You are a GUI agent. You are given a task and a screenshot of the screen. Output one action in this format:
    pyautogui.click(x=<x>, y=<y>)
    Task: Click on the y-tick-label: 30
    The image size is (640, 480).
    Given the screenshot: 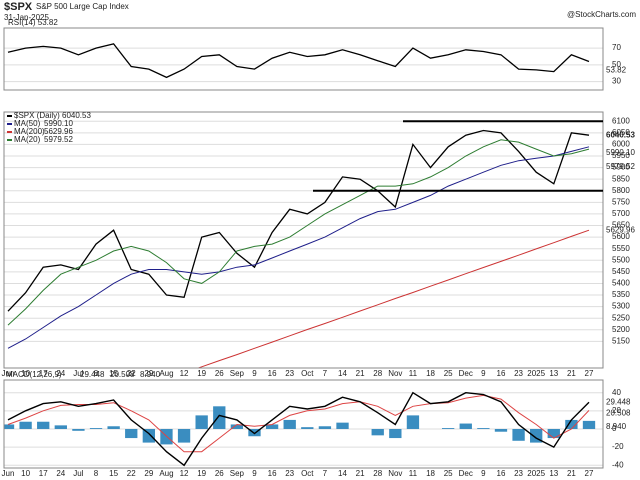 What is the action you would take?
    pyautogui.click(x=616, y=81)
    